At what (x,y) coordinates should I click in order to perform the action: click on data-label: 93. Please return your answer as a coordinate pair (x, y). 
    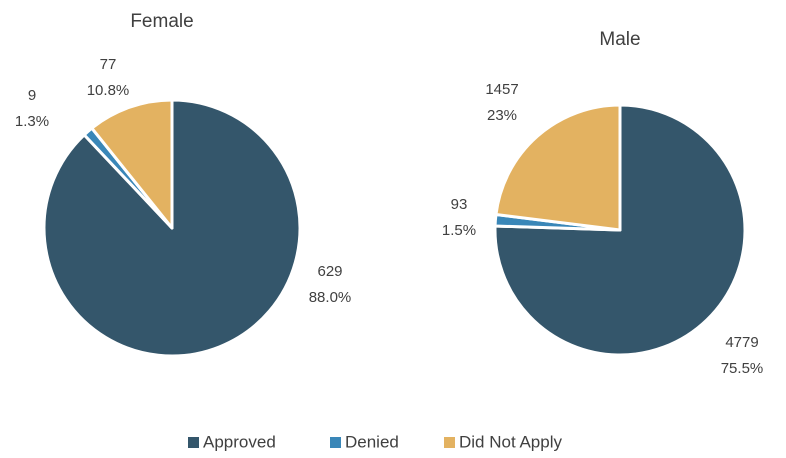
    Looking at the image, I should click on (459, 204).